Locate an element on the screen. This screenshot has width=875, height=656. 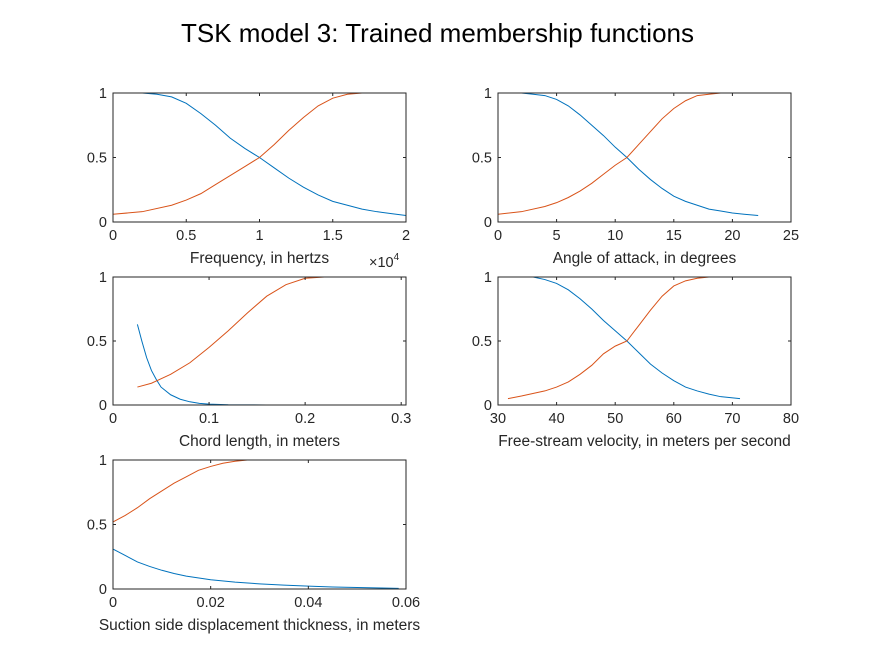
x-tick-label: 1.5 is located at coordinates (333, 236).